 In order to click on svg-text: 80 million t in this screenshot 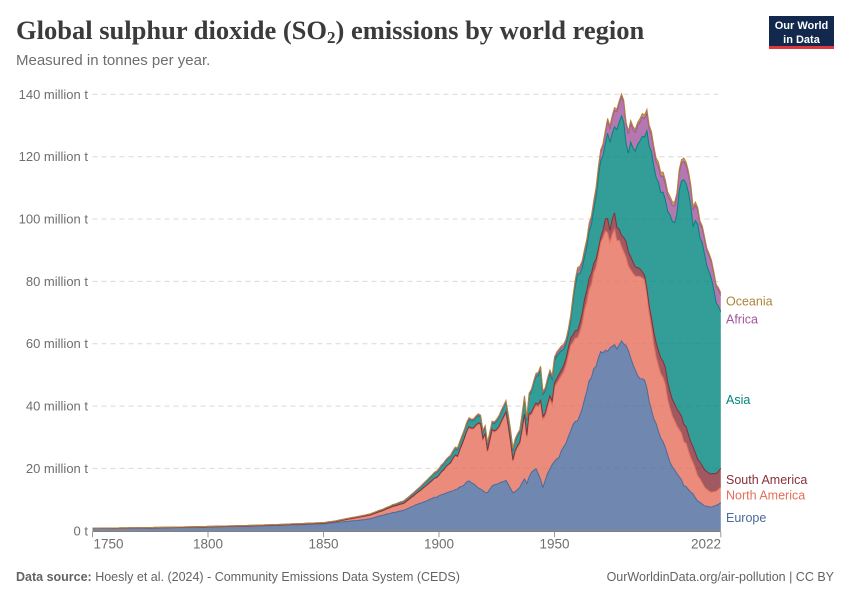, I will do `click(57, 281)`.